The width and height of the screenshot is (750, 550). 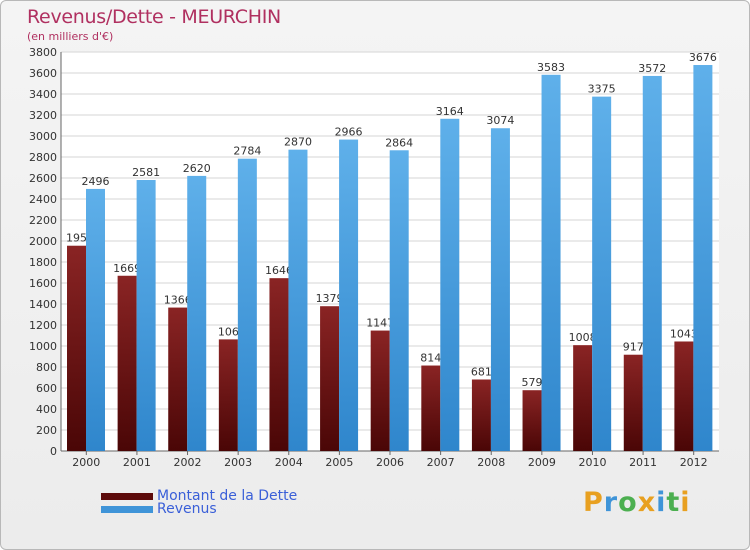 I want to click on y-tick-label: 3000, so click(x=43, y=136).